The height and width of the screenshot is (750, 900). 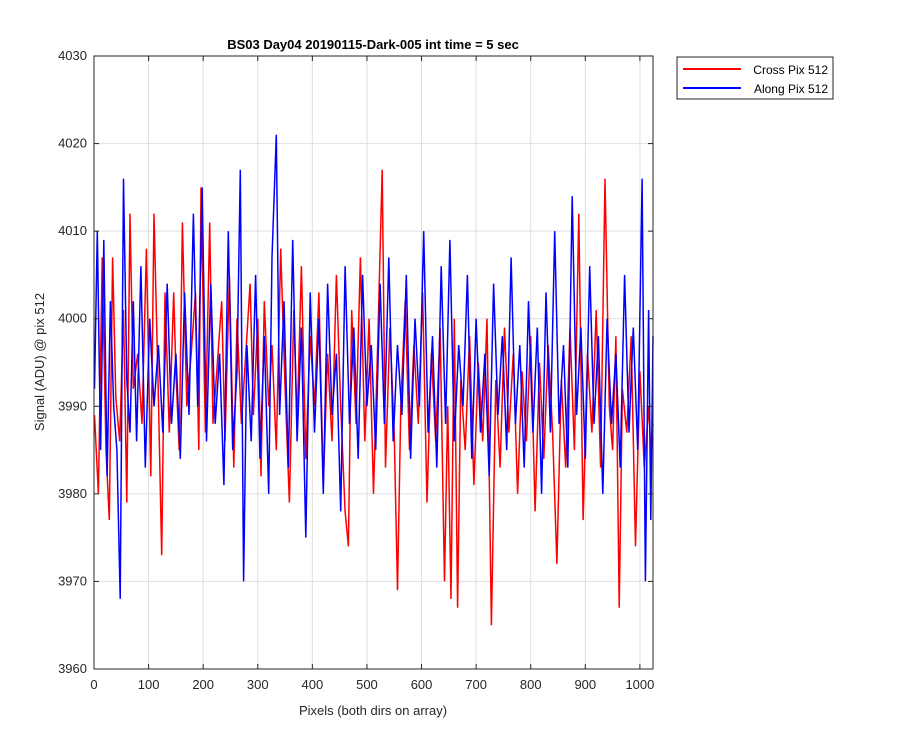 I want to click on y-tick-label: 4030, so click(x=72, y=55).